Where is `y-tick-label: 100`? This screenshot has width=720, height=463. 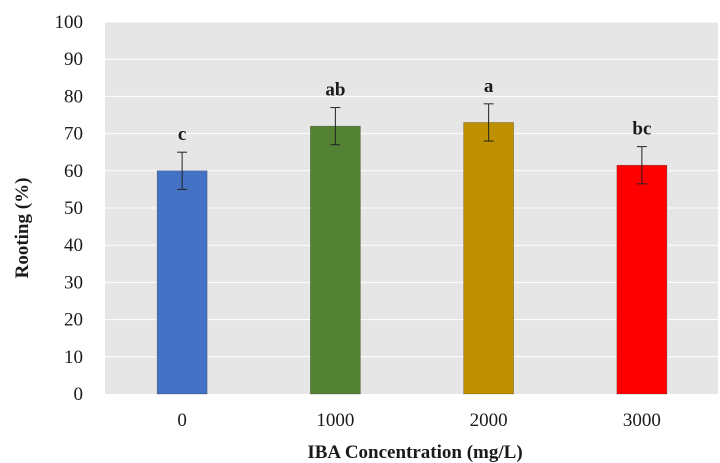
y-tick-label: 100 is located at coordinates (69, 22).